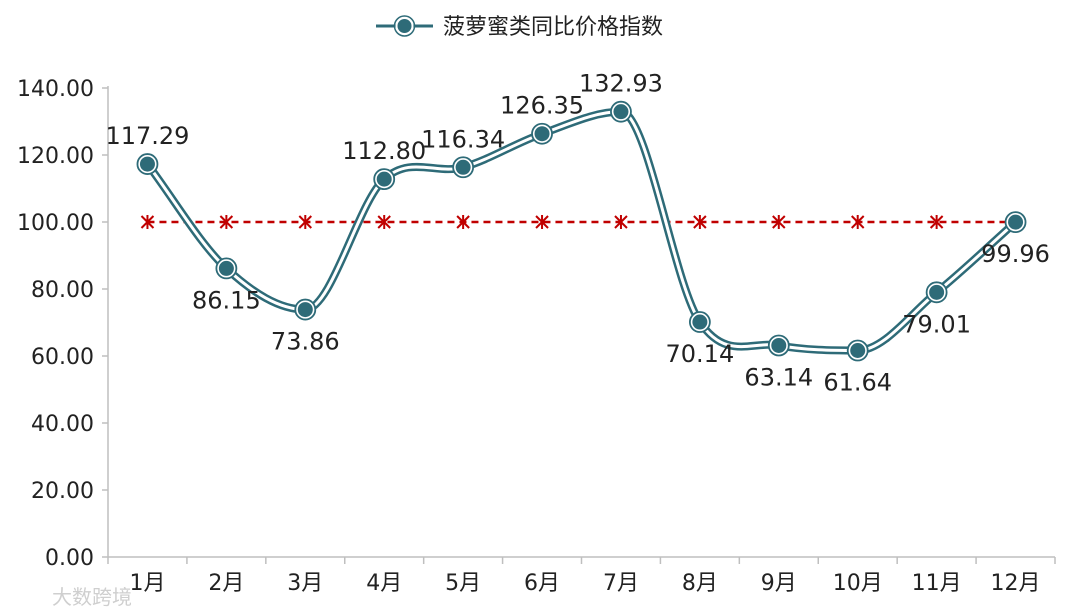  What do you see at coordinates (779, 583) in the screenshot?
I see `x-tick-label: 9月` at bounding box center [779, 583].